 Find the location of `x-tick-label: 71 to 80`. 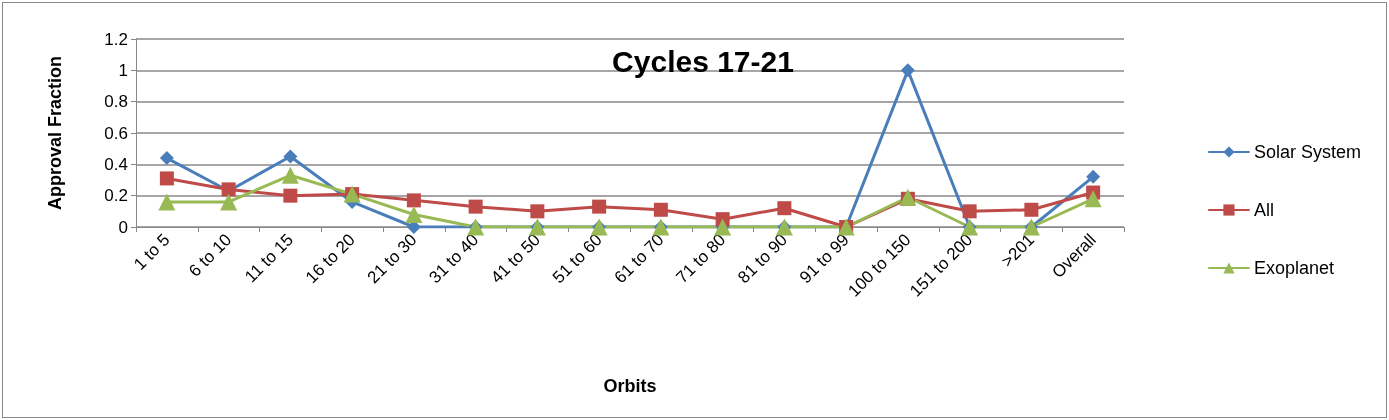

x-tick-label: 71 to 80 is located at coordinates (701, 259).